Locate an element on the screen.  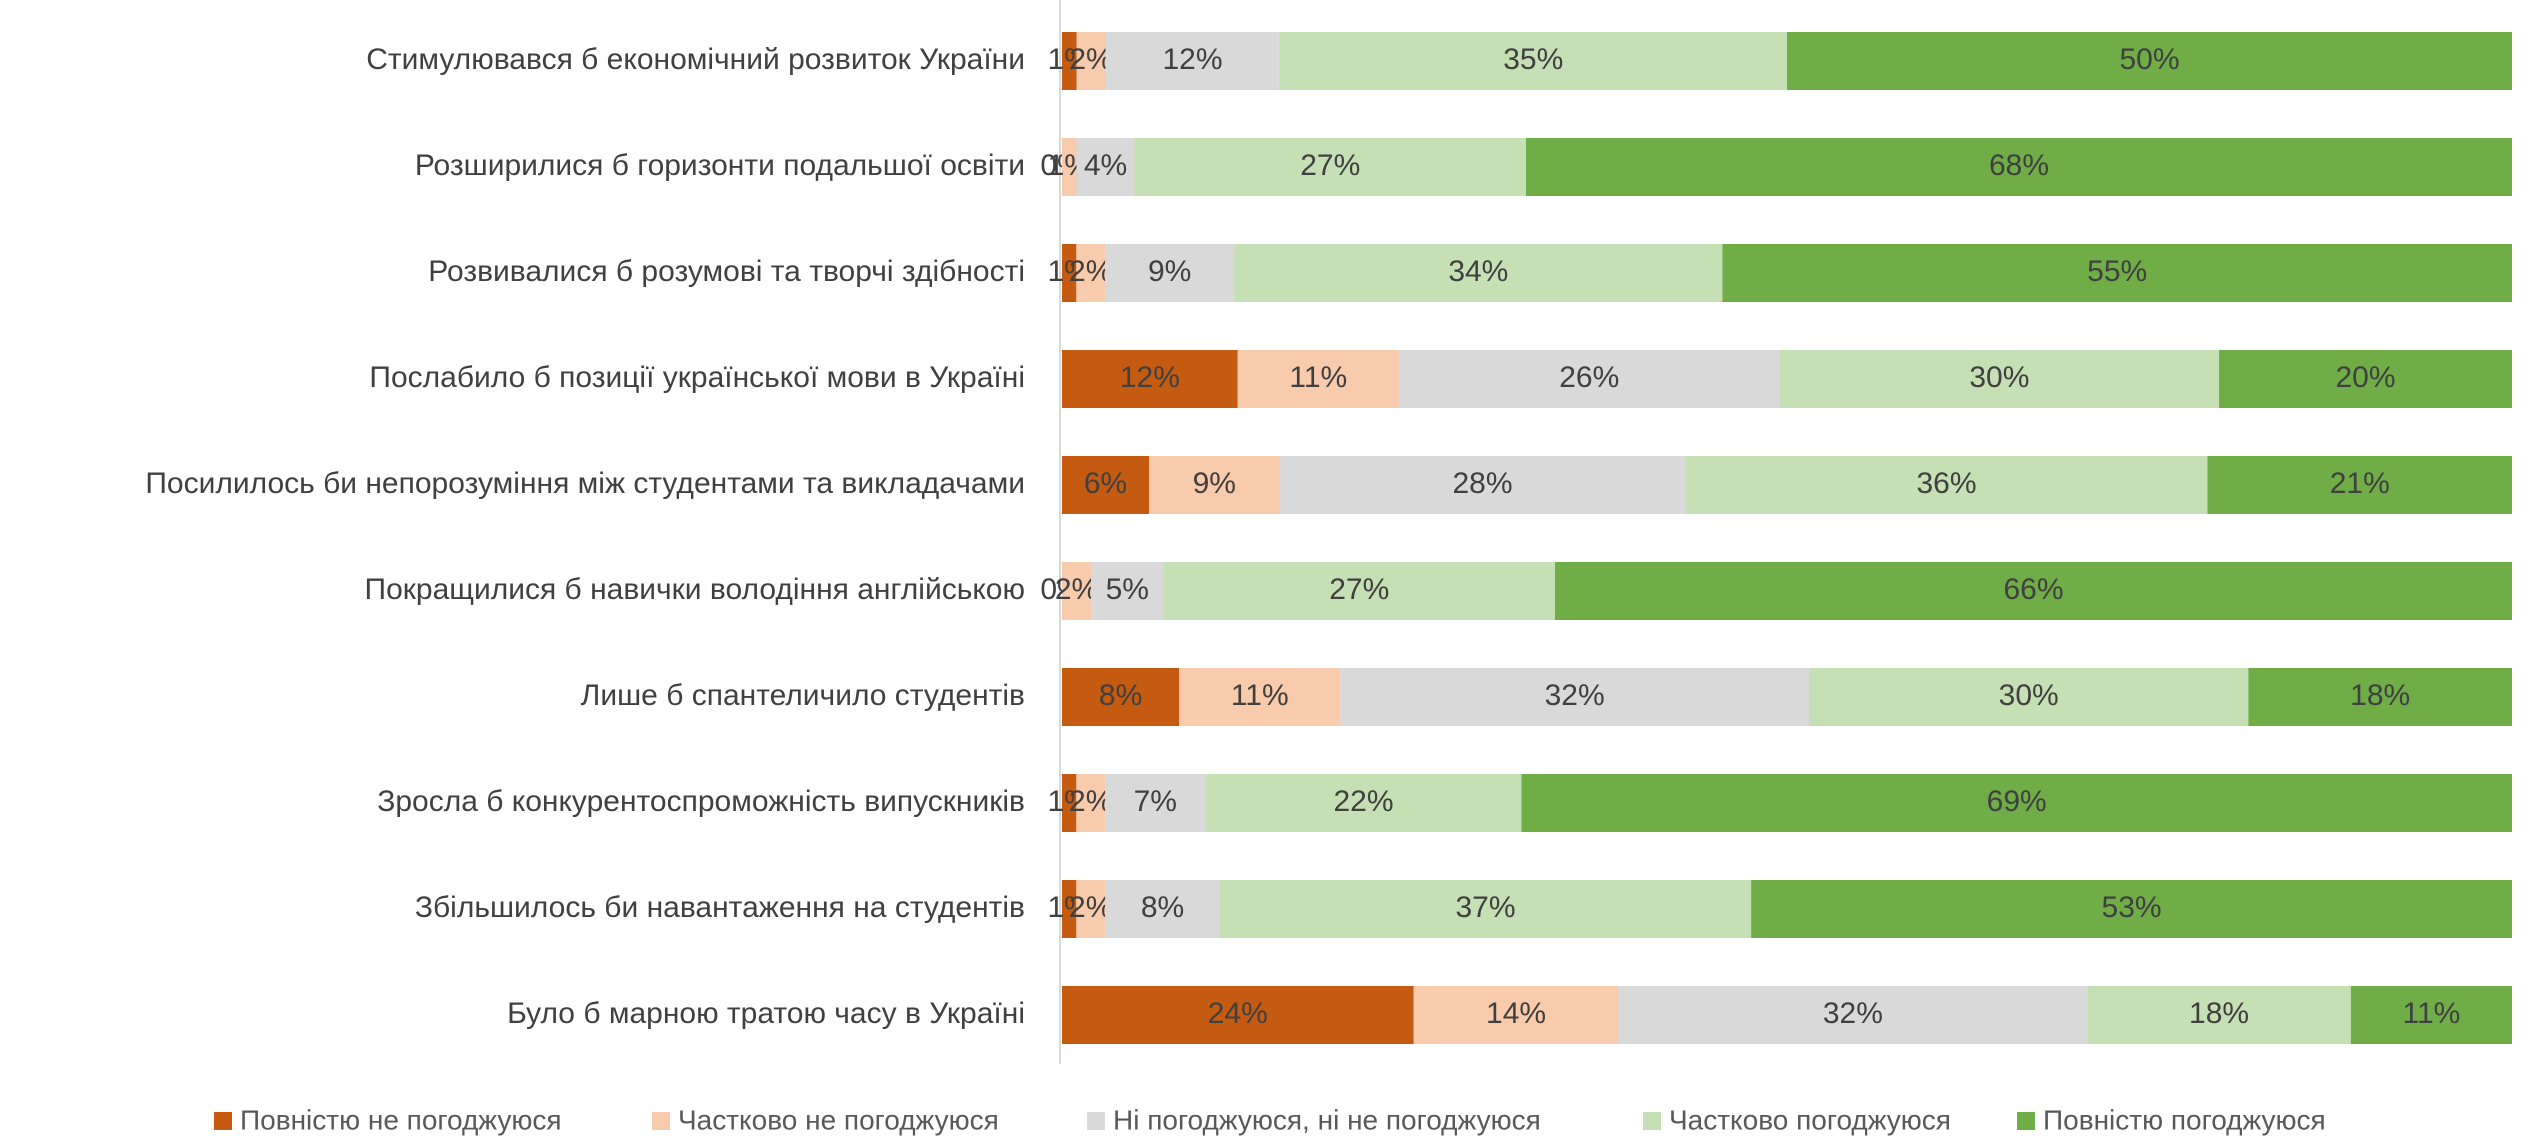
category-label: Збільшилось би навантаження на студентів is located at coordinates (720, 907).